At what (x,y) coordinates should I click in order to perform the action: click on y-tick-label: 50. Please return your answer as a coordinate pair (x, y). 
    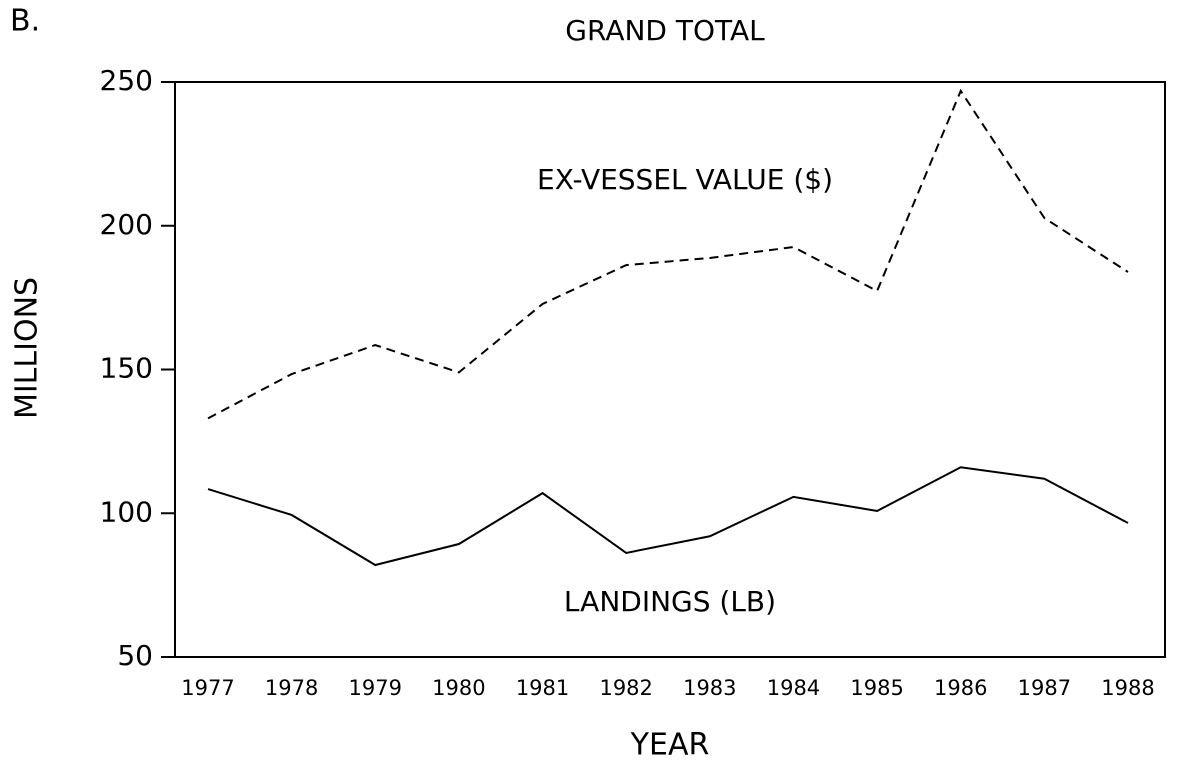
    Looking at the image, I should click on (135, 655).